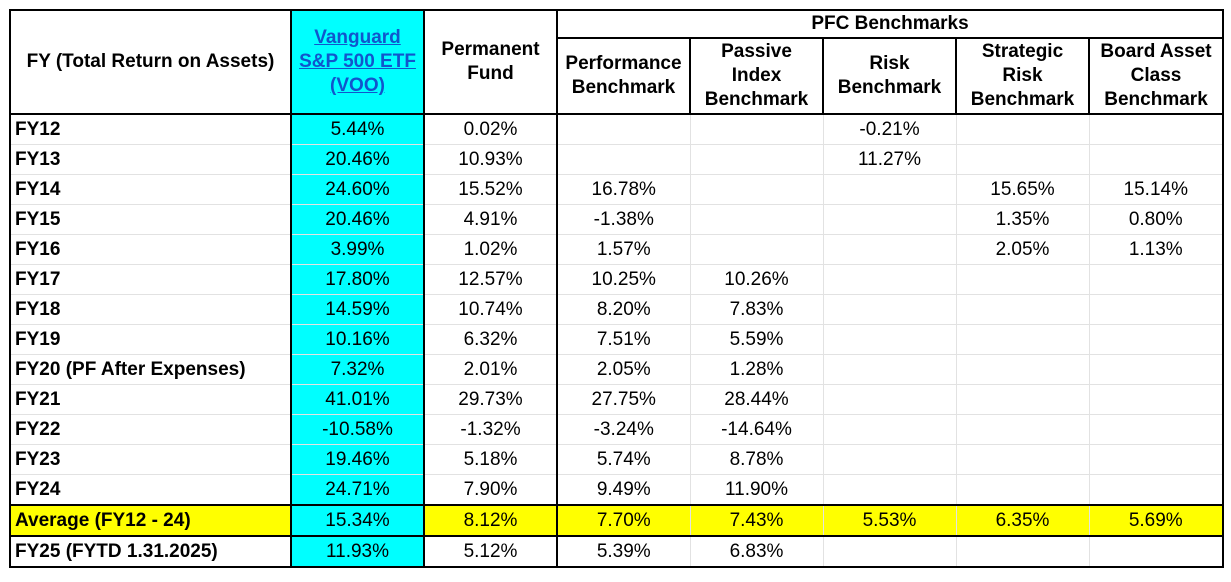 The height and width of the screenshot is (582, 1231). What do you see at coordinates (491, 159) in the screenshot?
I see `cell-pf: 10.93%` at bounding box center [491, 159].